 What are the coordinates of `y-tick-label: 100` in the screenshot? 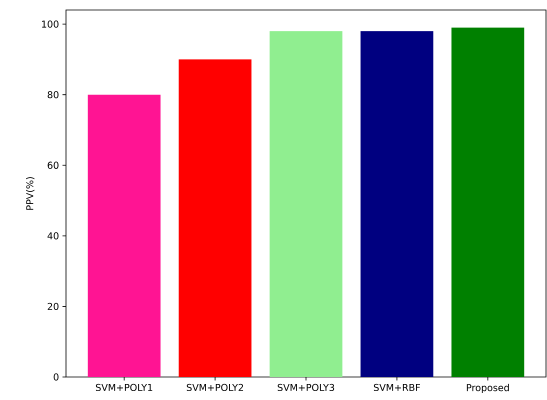 It's located at (50, 24).